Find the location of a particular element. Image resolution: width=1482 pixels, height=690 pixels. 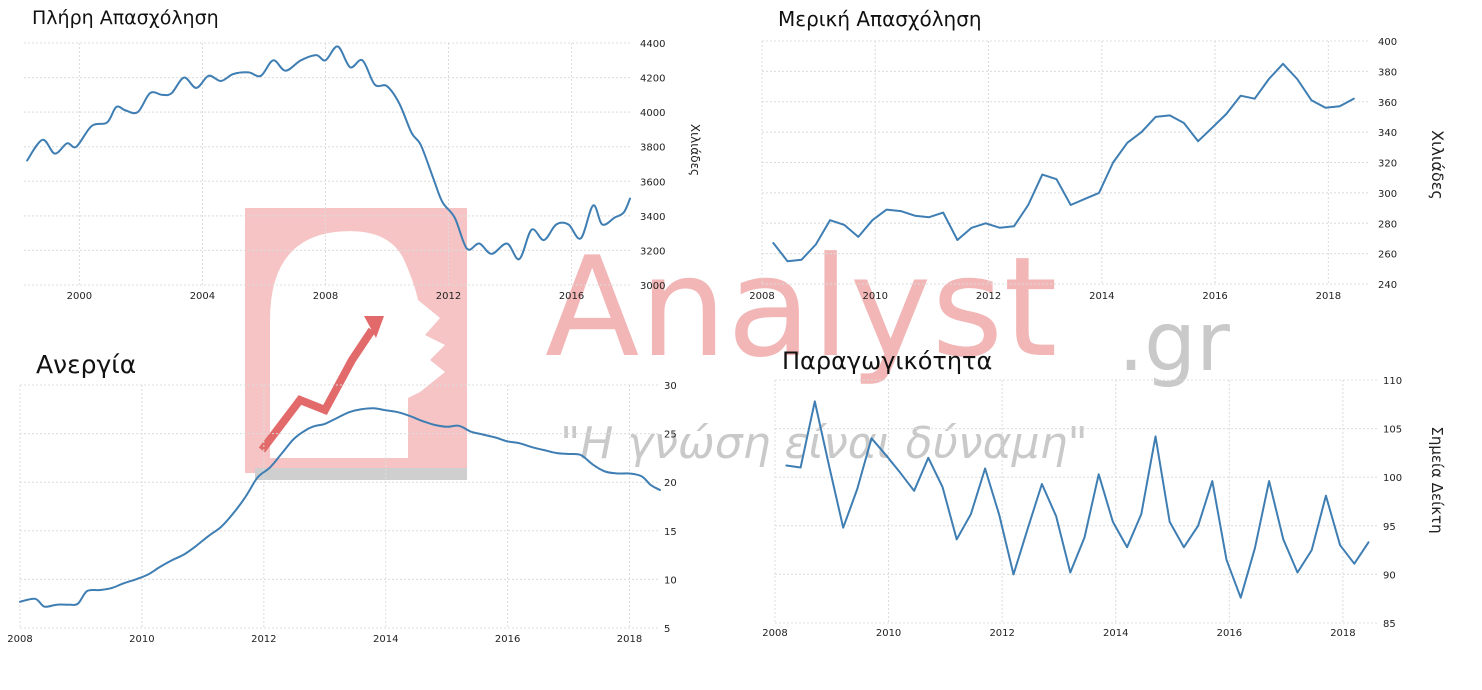

y-tick-label: 3800 is located at coordinates (652, 148).